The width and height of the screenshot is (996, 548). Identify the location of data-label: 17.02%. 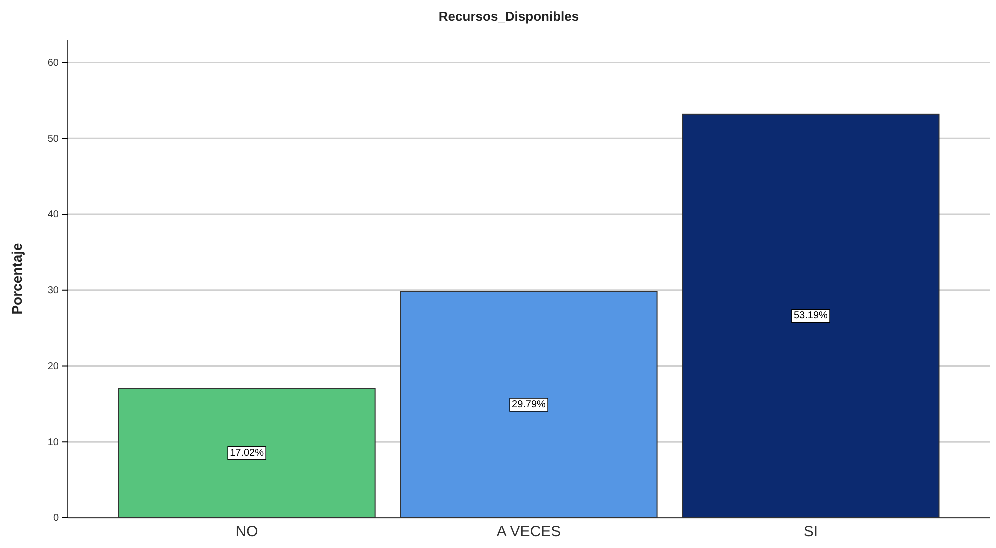
(247, 453).